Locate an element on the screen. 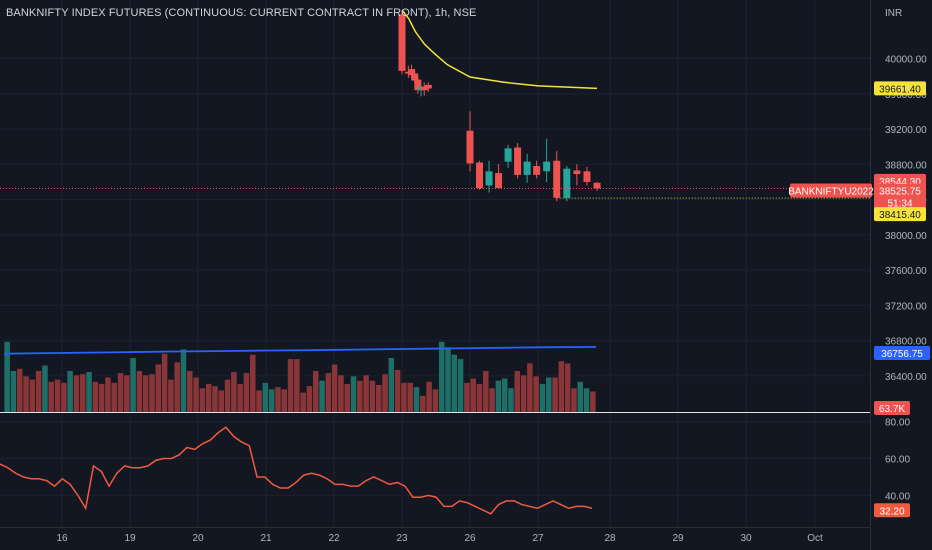  volume-ma-label: 36756.75 is located at coordinates (902, 354).